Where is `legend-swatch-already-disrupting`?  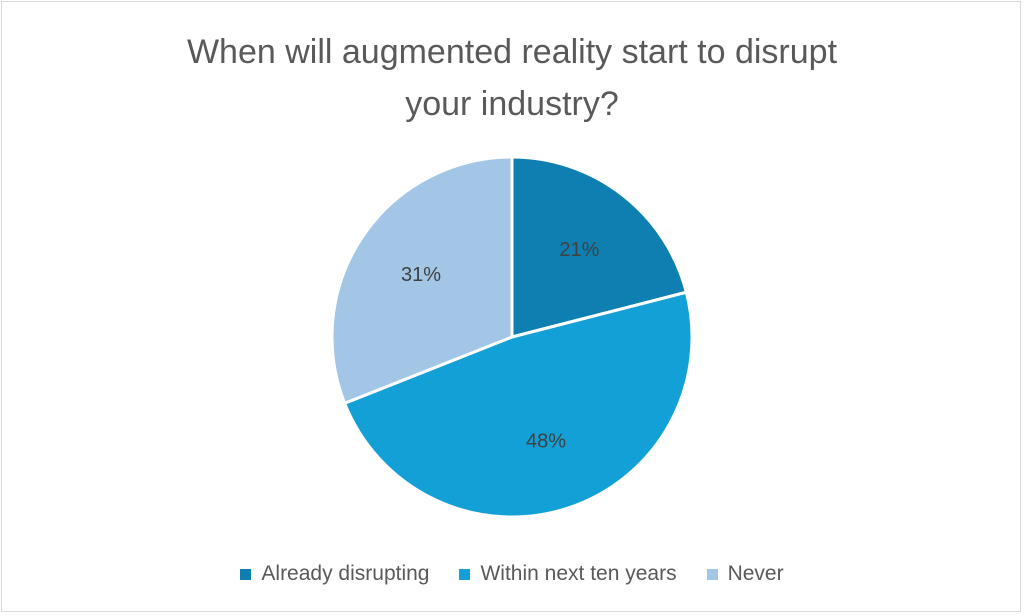
legend-swatch-already-disrupting is located at coordinates (246, 574).